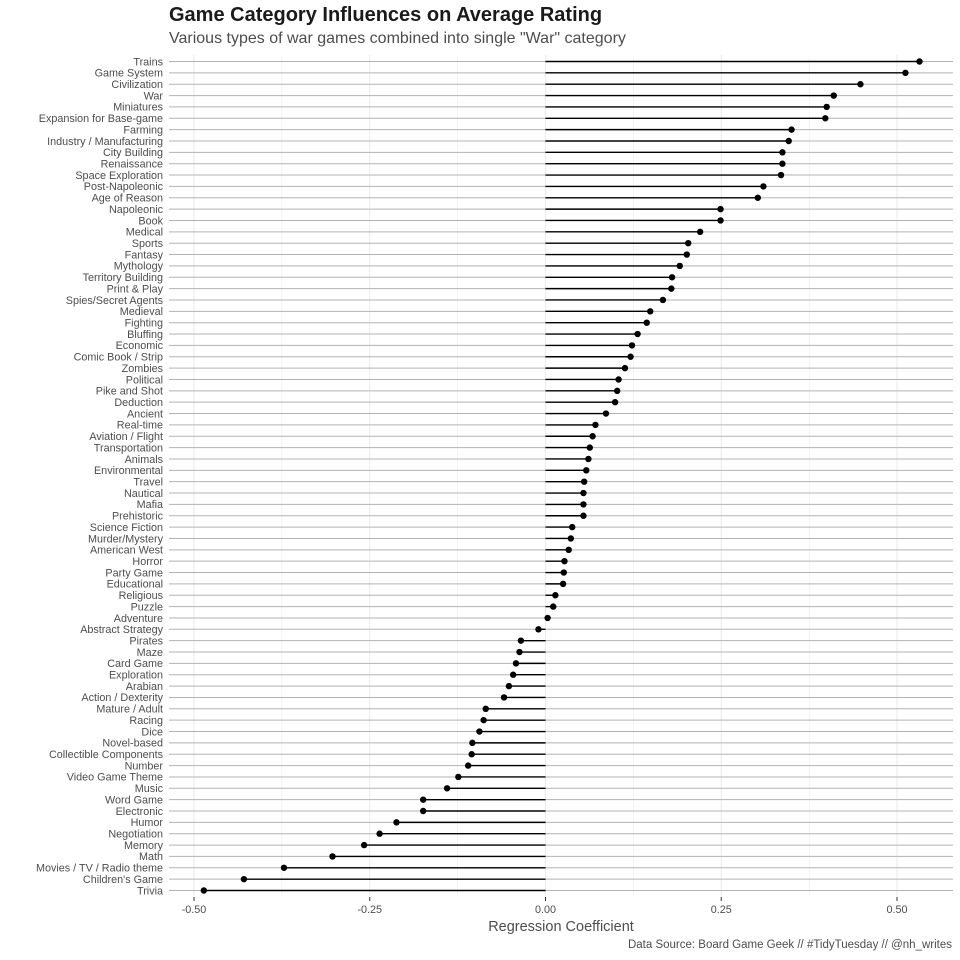 Image resolution: width=960 pixels, height=960 pixels. I want to click on y-tick-label: Adventure, so click(138, 619).